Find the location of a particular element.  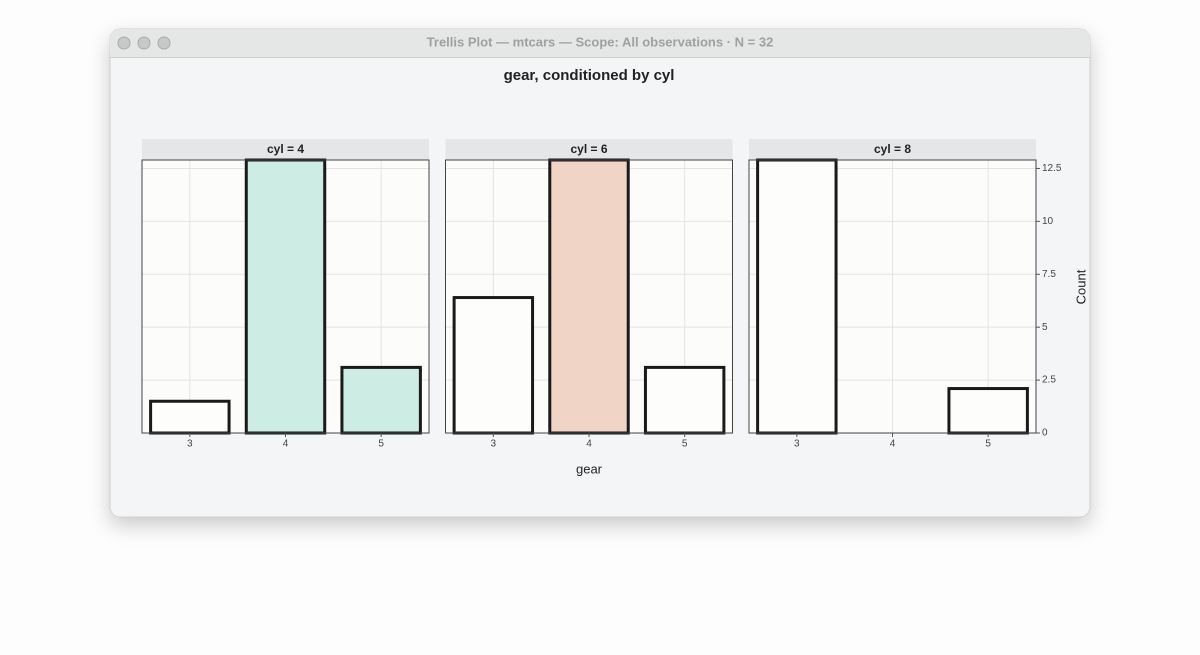

minimize-button is located at coordinates (144, 43).